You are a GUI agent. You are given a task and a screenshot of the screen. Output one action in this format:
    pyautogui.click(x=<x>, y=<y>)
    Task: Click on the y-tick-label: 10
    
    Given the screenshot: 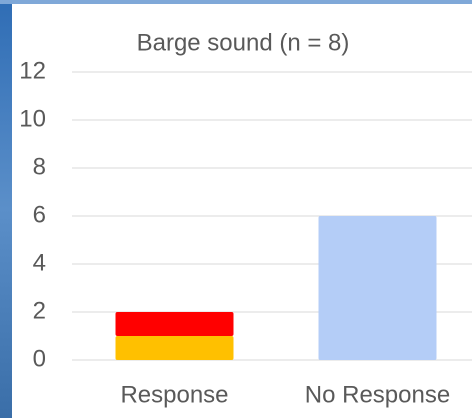 What is the action you would take?
    pyautogui.click(x=32, y=118)
    